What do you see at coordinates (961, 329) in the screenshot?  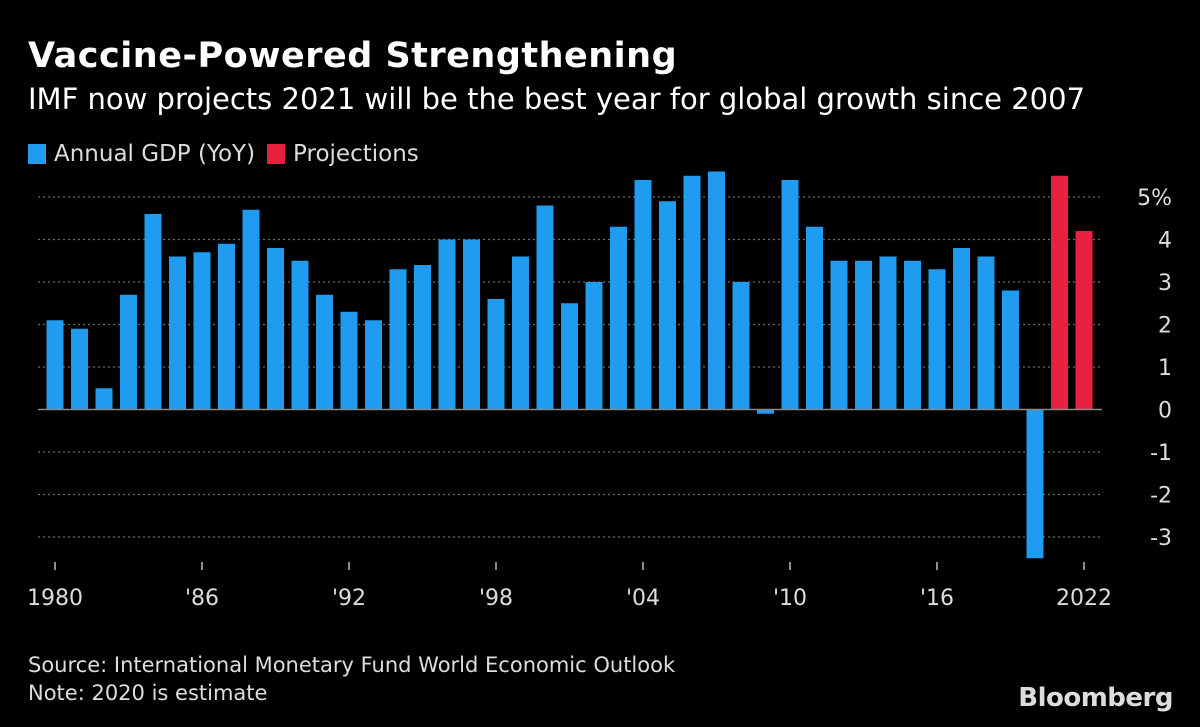 I see `gdp-bar-2017` at bounding box center [961, 329].